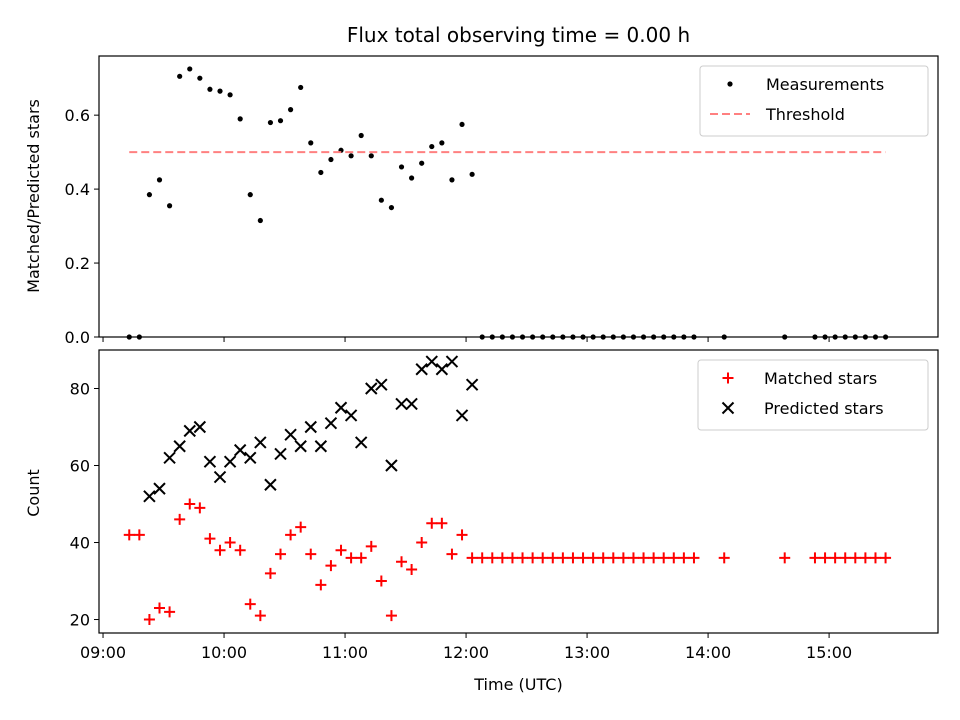 This screenshot has width=960, height=720. Describe the element at coordinates (77, 263) in the screenshot. I see `top-y-tick-label: 0.2` at that location.